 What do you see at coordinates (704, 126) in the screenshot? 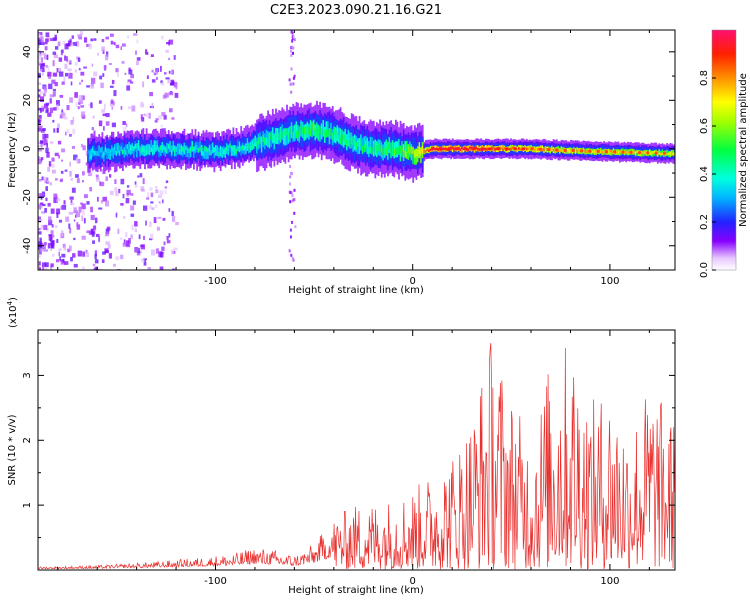
I see `colorbar-tick-label: 0.6` at bounding box center [704, 126].